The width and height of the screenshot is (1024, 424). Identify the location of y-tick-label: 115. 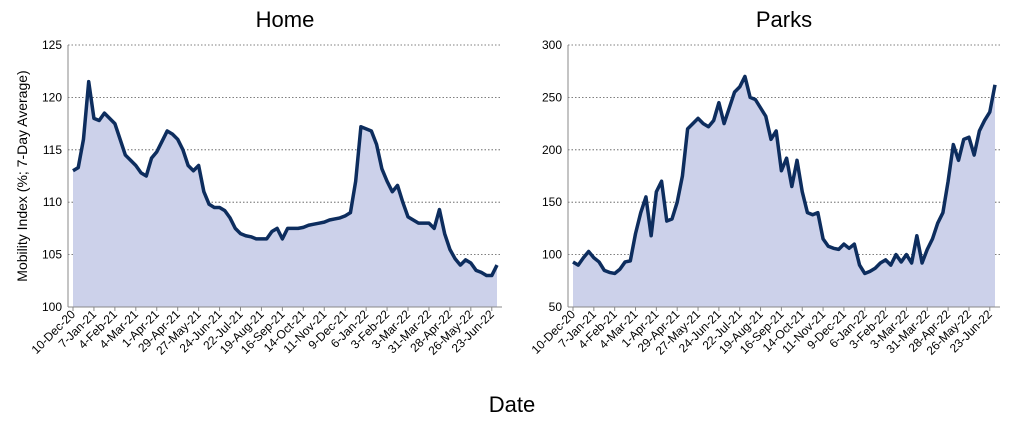
(52, 150).